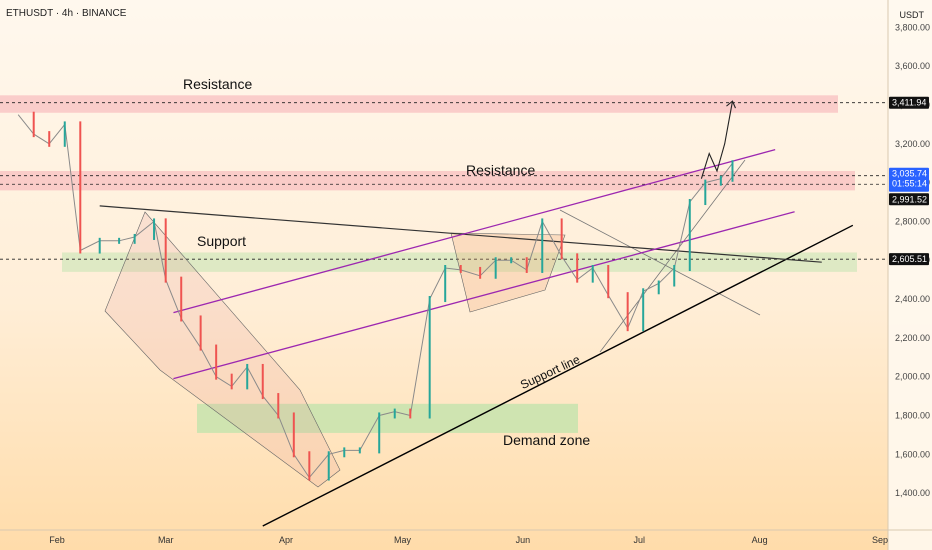 This screenshot has width=932, height=550. I want to click on countdown-text: 01:55:14, so click(909, 184).